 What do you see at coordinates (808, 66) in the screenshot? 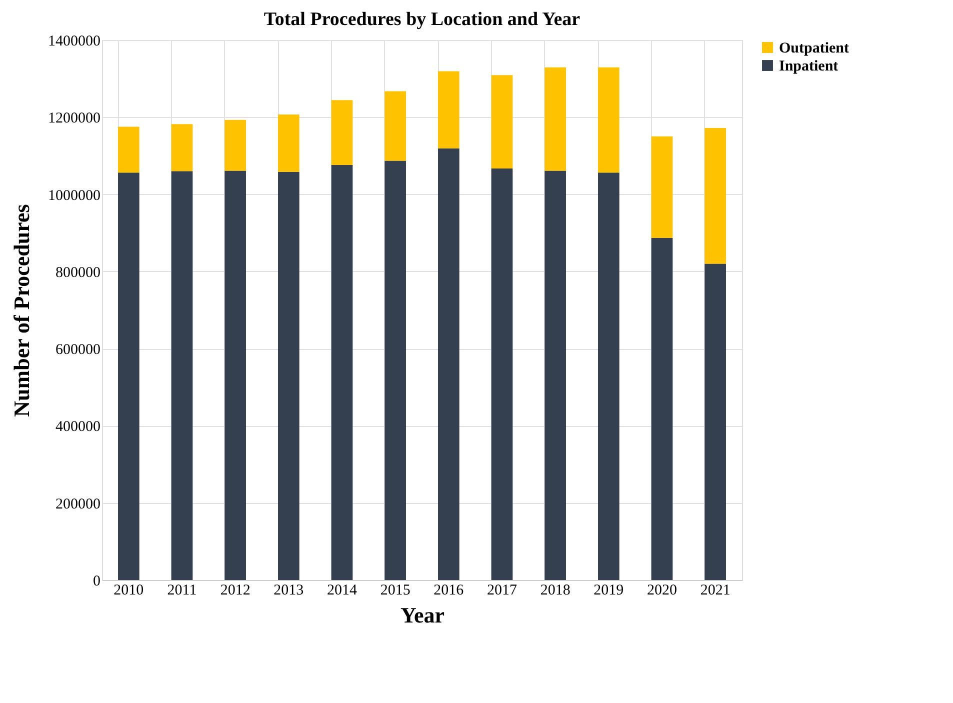
I see `legend-label: Inpatient` at bounding box center [808, 66].